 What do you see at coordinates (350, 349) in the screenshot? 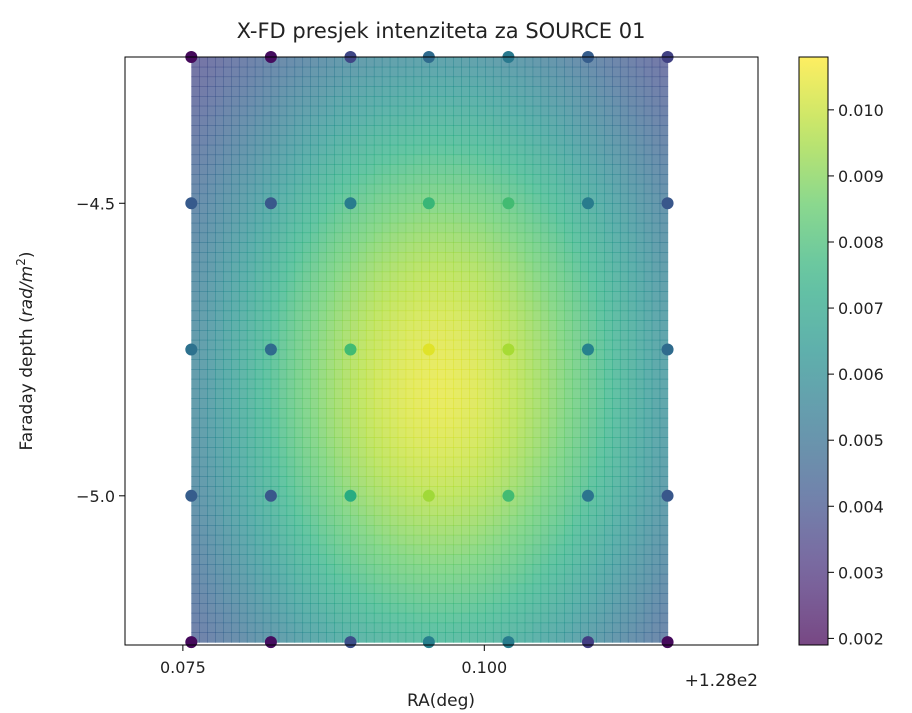
I see `data-point` at bounding box center [350, 349].